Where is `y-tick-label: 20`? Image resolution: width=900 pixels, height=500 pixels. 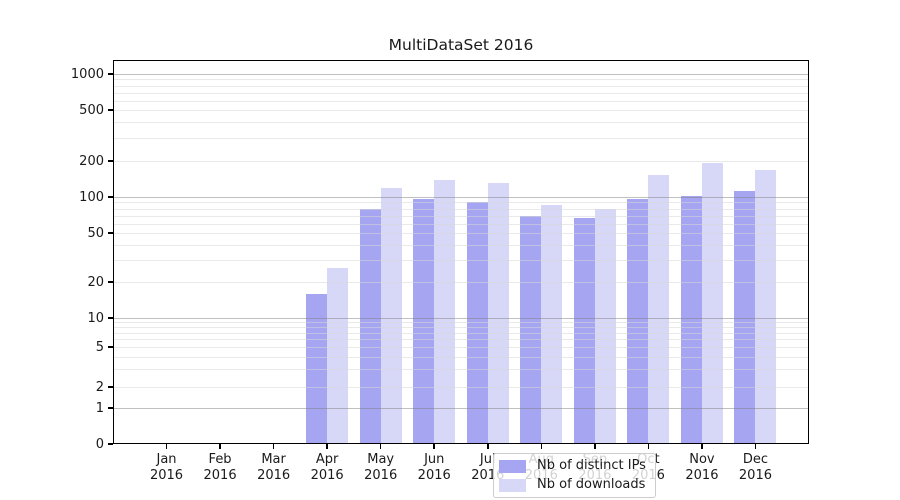 y-tick-label: 20 is located at coordinates (95, 282).